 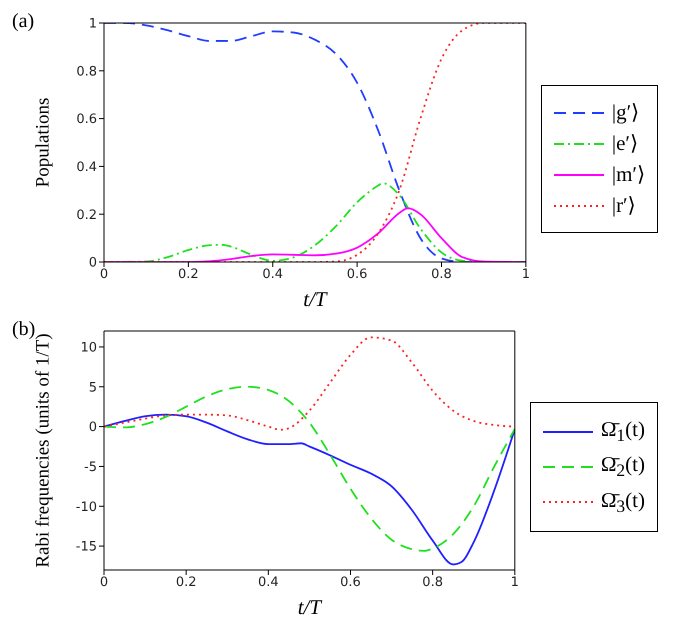 What do you see at coordinates (622, 502) in the screenshot?
I see `legend-label: Ω̄$_{3}$(t)` at bounding box center [622, 502].